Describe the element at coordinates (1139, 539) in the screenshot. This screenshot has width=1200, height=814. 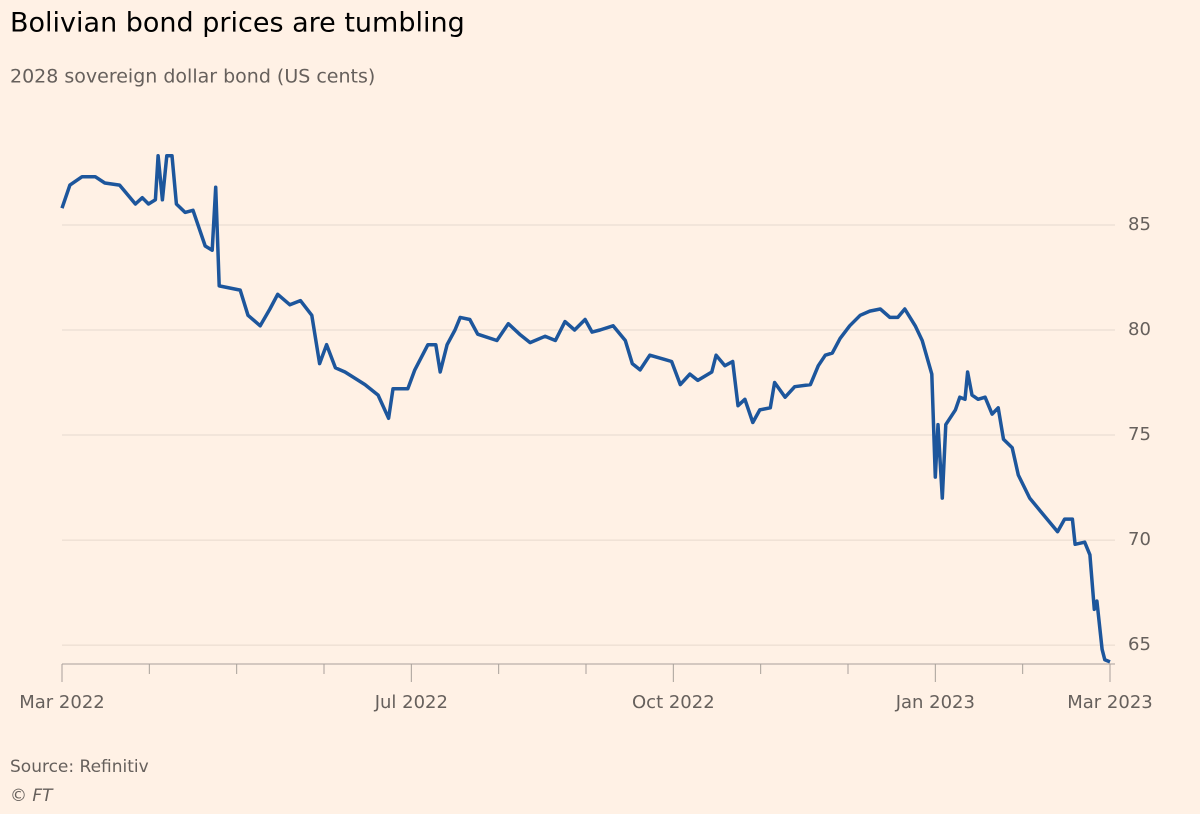
I see `y-tick-label: 70` at that location.